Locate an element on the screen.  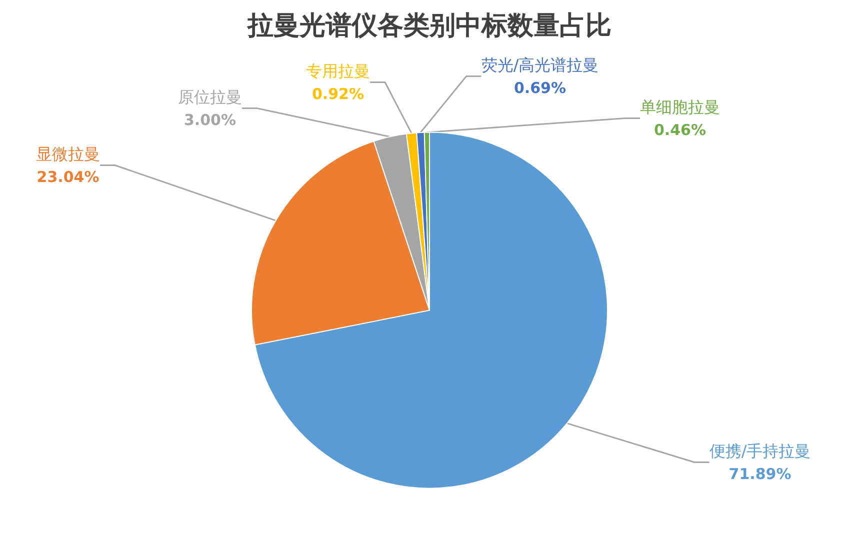
data-label: 23.04% is located at coordinates (68, 177).